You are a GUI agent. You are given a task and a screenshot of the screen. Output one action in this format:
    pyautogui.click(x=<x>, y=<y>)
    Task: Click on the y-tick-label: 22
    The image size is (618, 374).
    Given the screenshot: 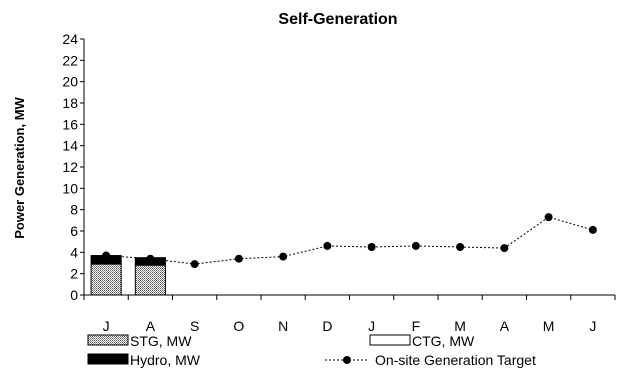 What is the action you would take?
    pyautogui.click(x=70, y=60)
    